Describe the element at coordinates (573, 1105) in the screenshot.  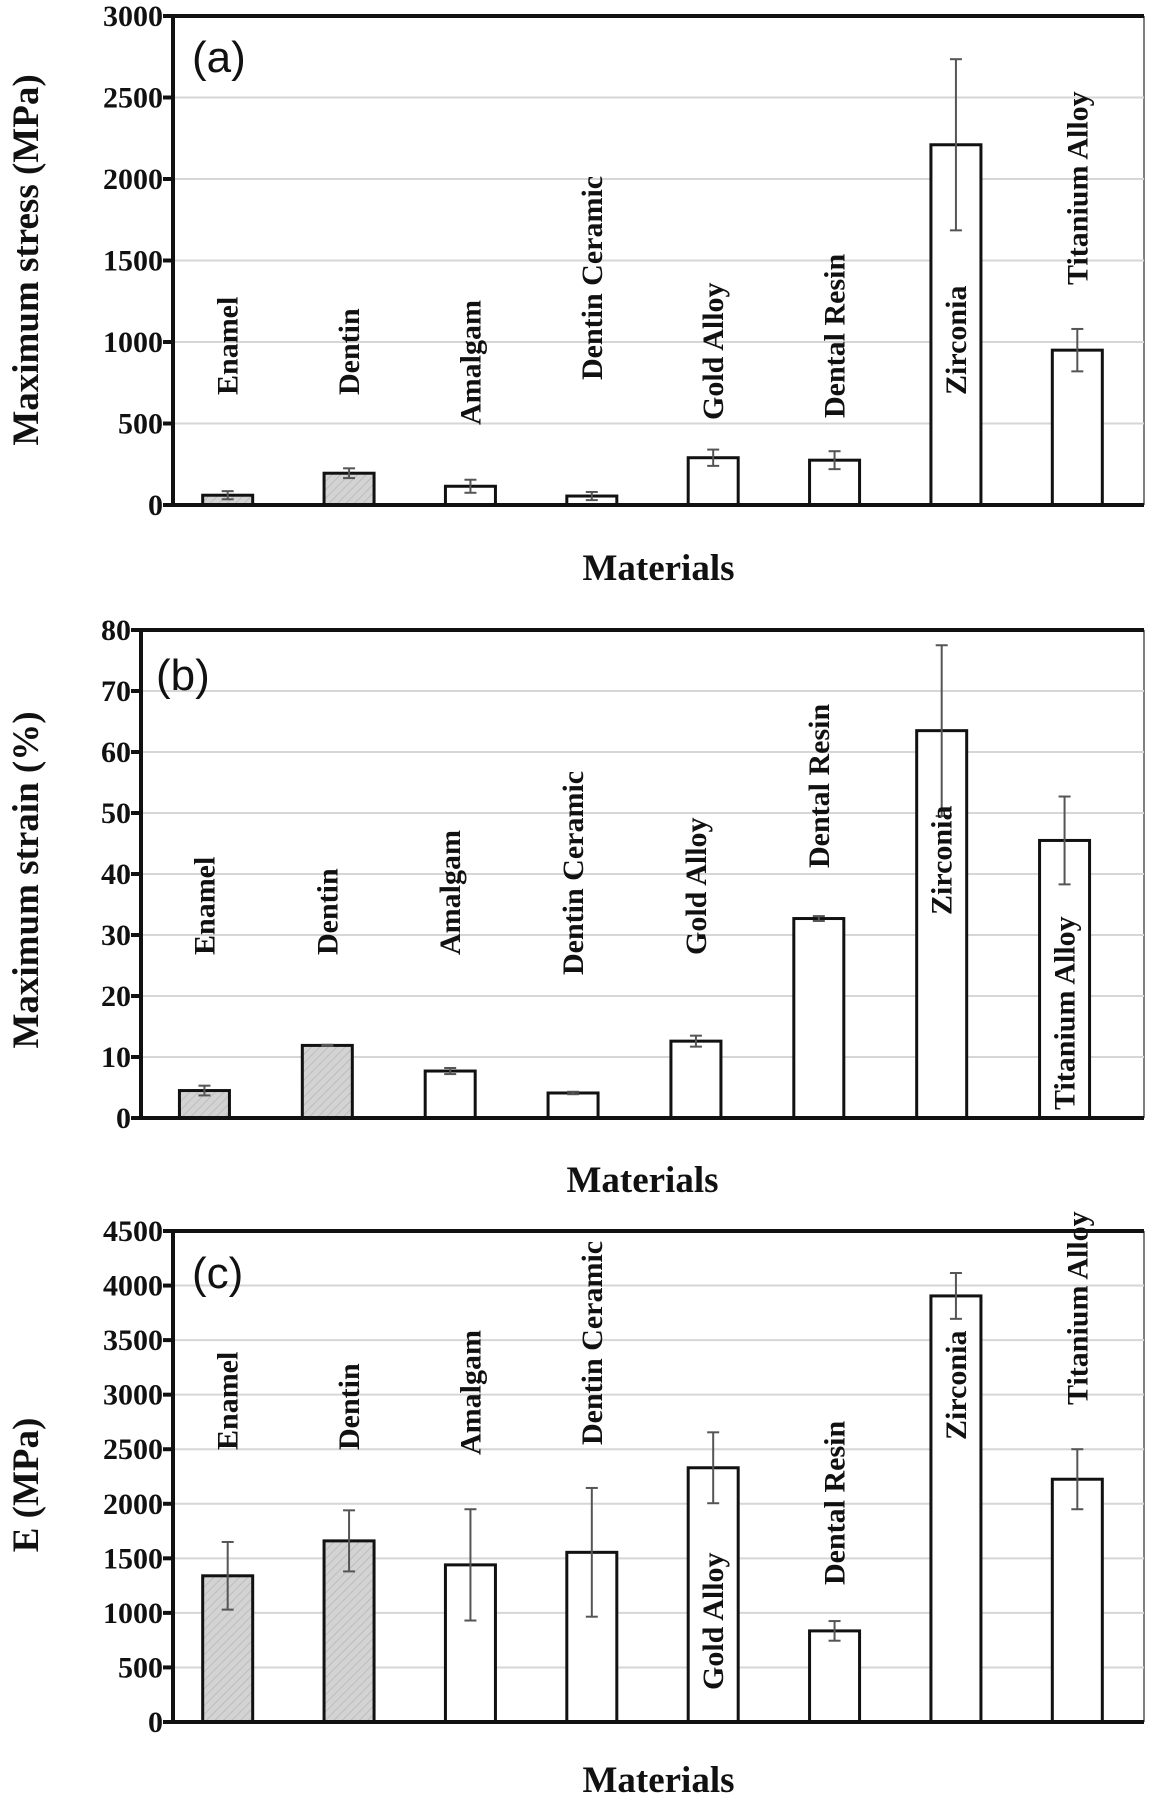
I see `bar-dentin-ceramic` at that location.